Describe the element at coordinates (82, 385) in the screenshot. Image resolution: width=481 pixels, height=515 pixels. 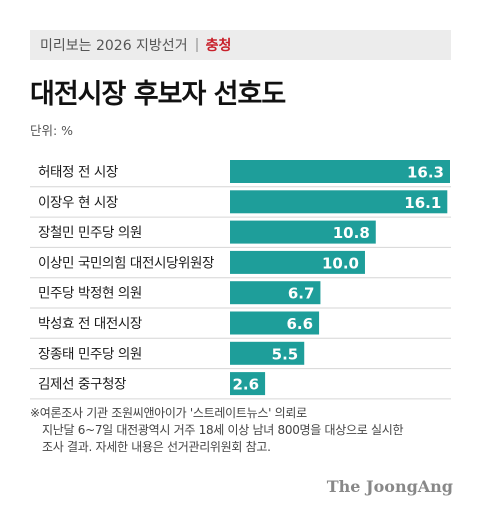
I see `category-label: 김제선 중구청장` at that location.